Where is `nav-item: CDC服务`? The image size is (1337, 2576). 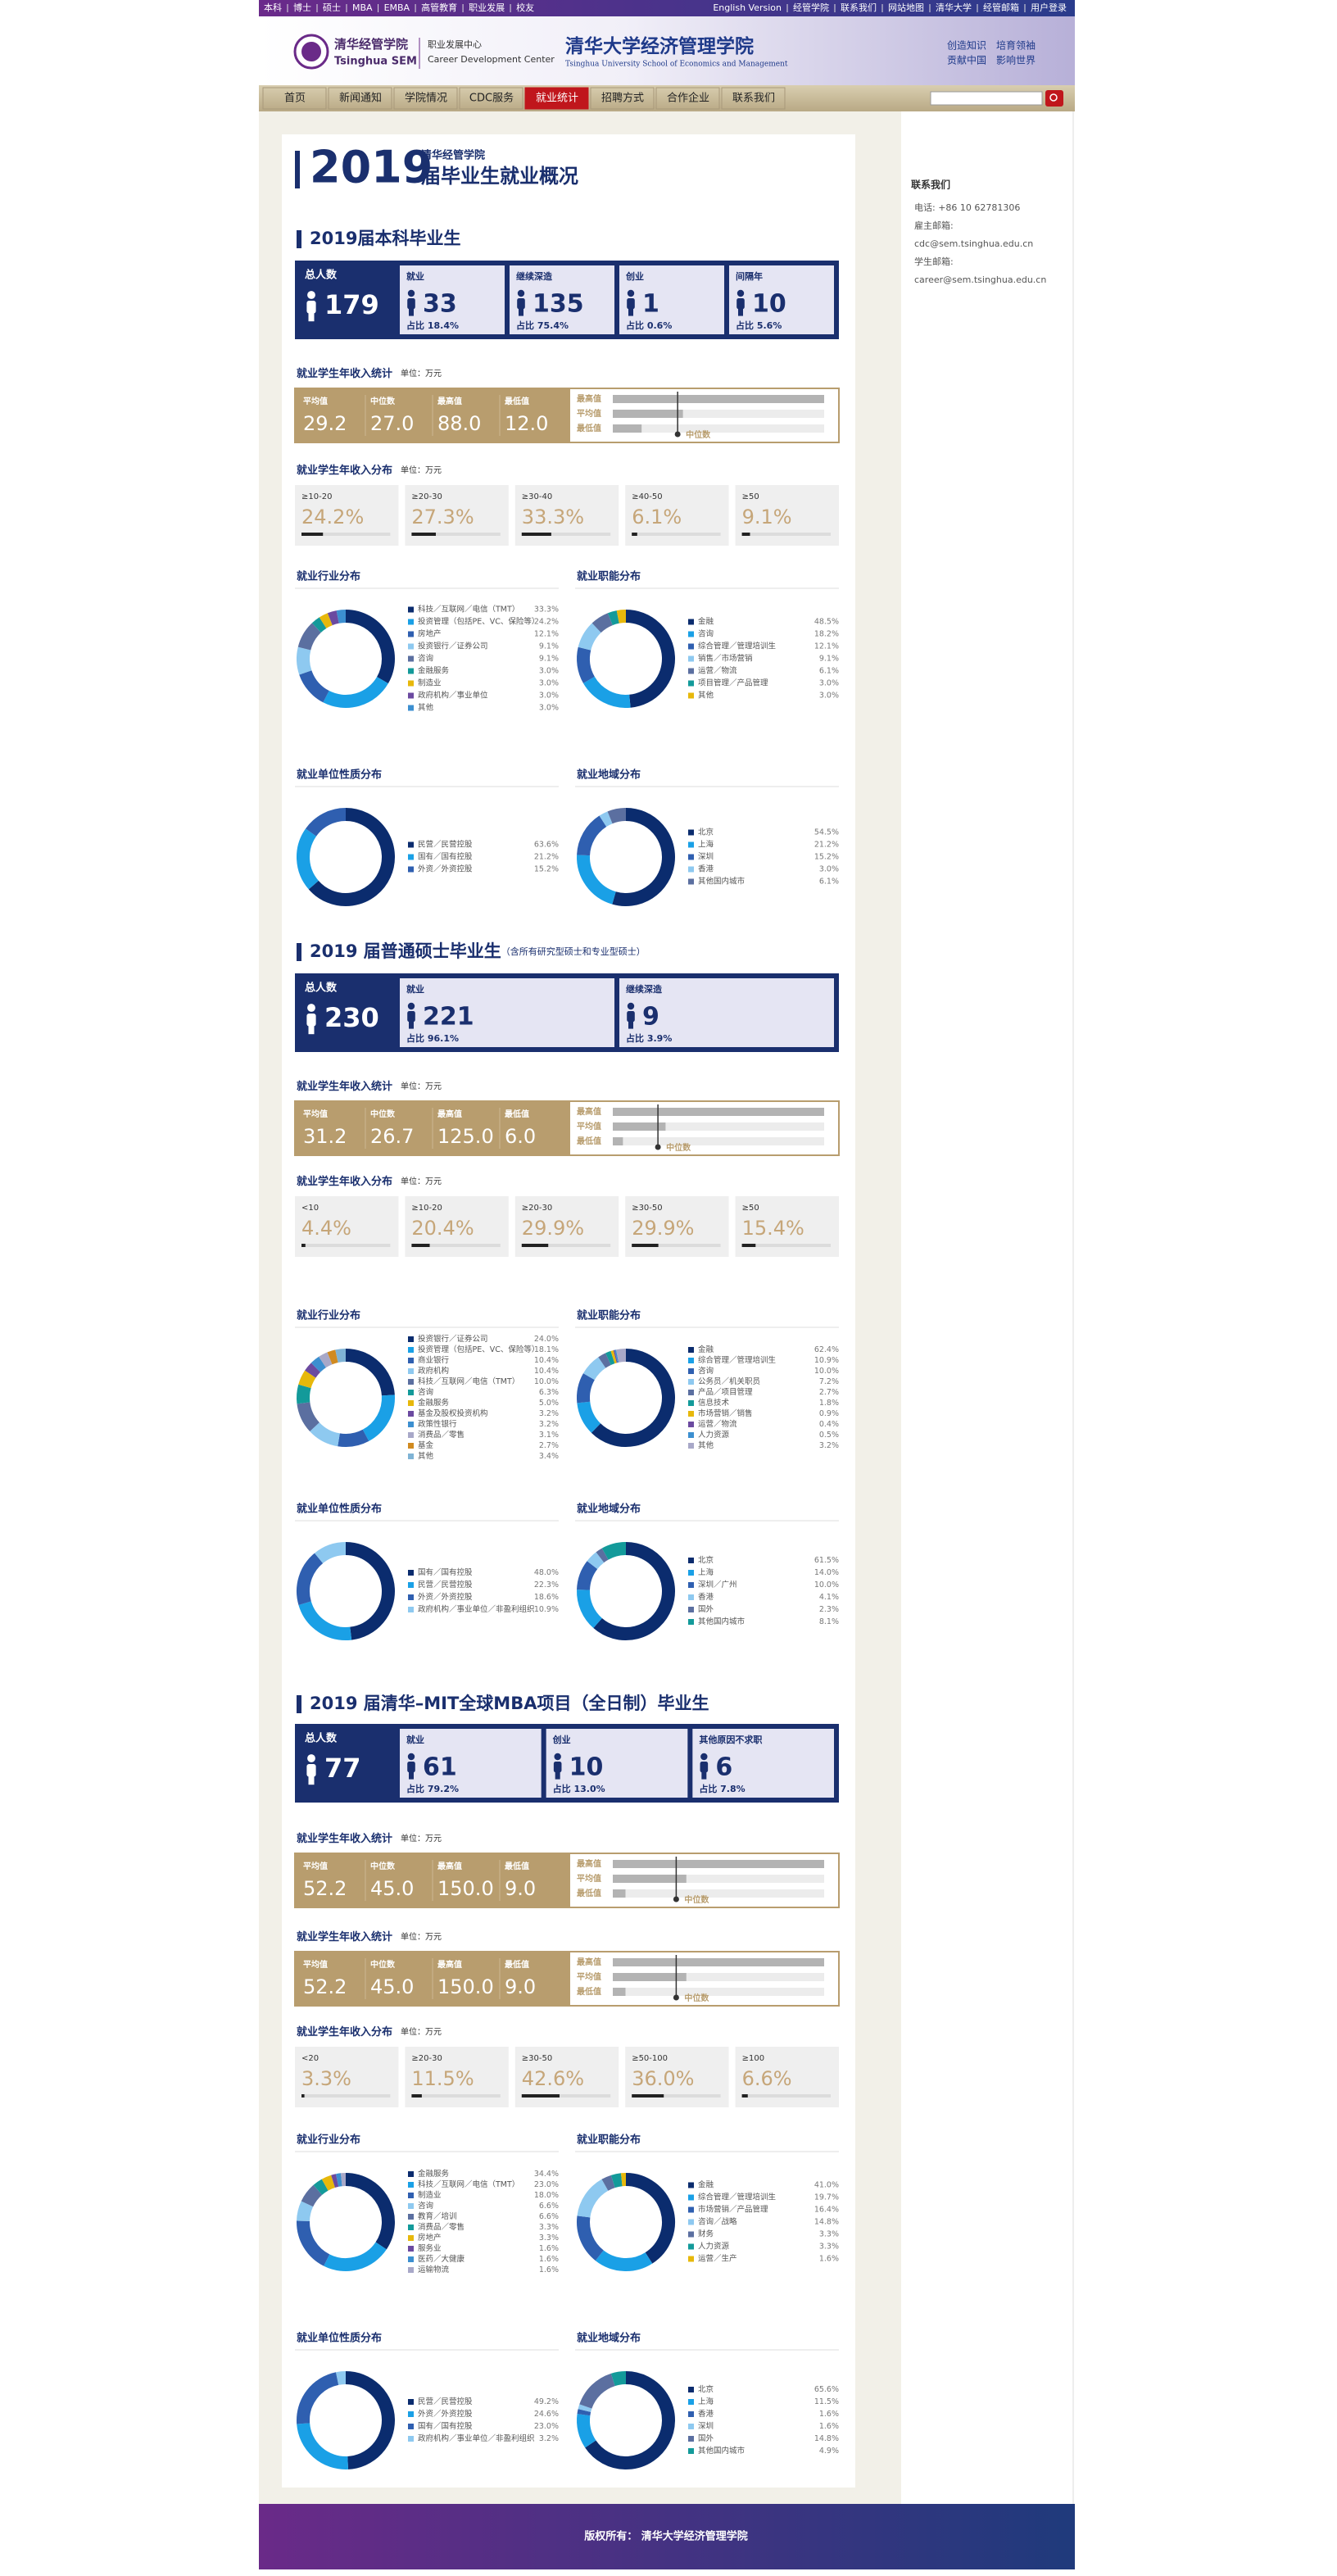 nav-item: CDC服务 is located at coordinates (491, 98).